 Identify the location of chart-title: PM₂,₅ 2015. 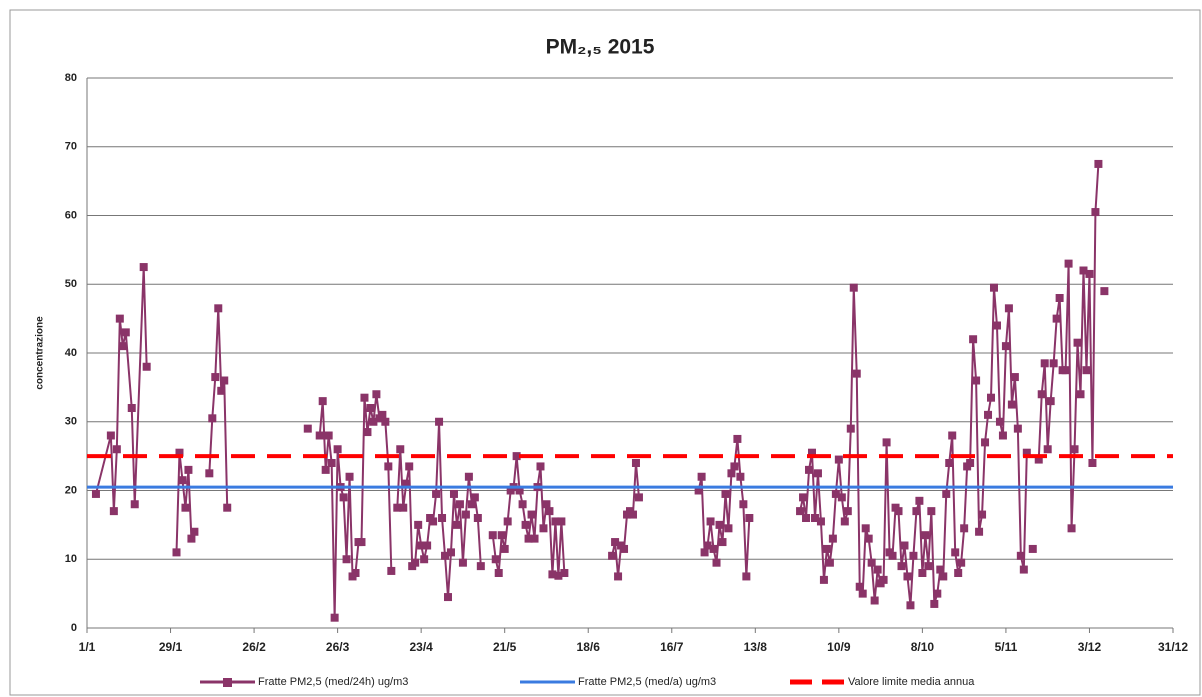
(600, 47).